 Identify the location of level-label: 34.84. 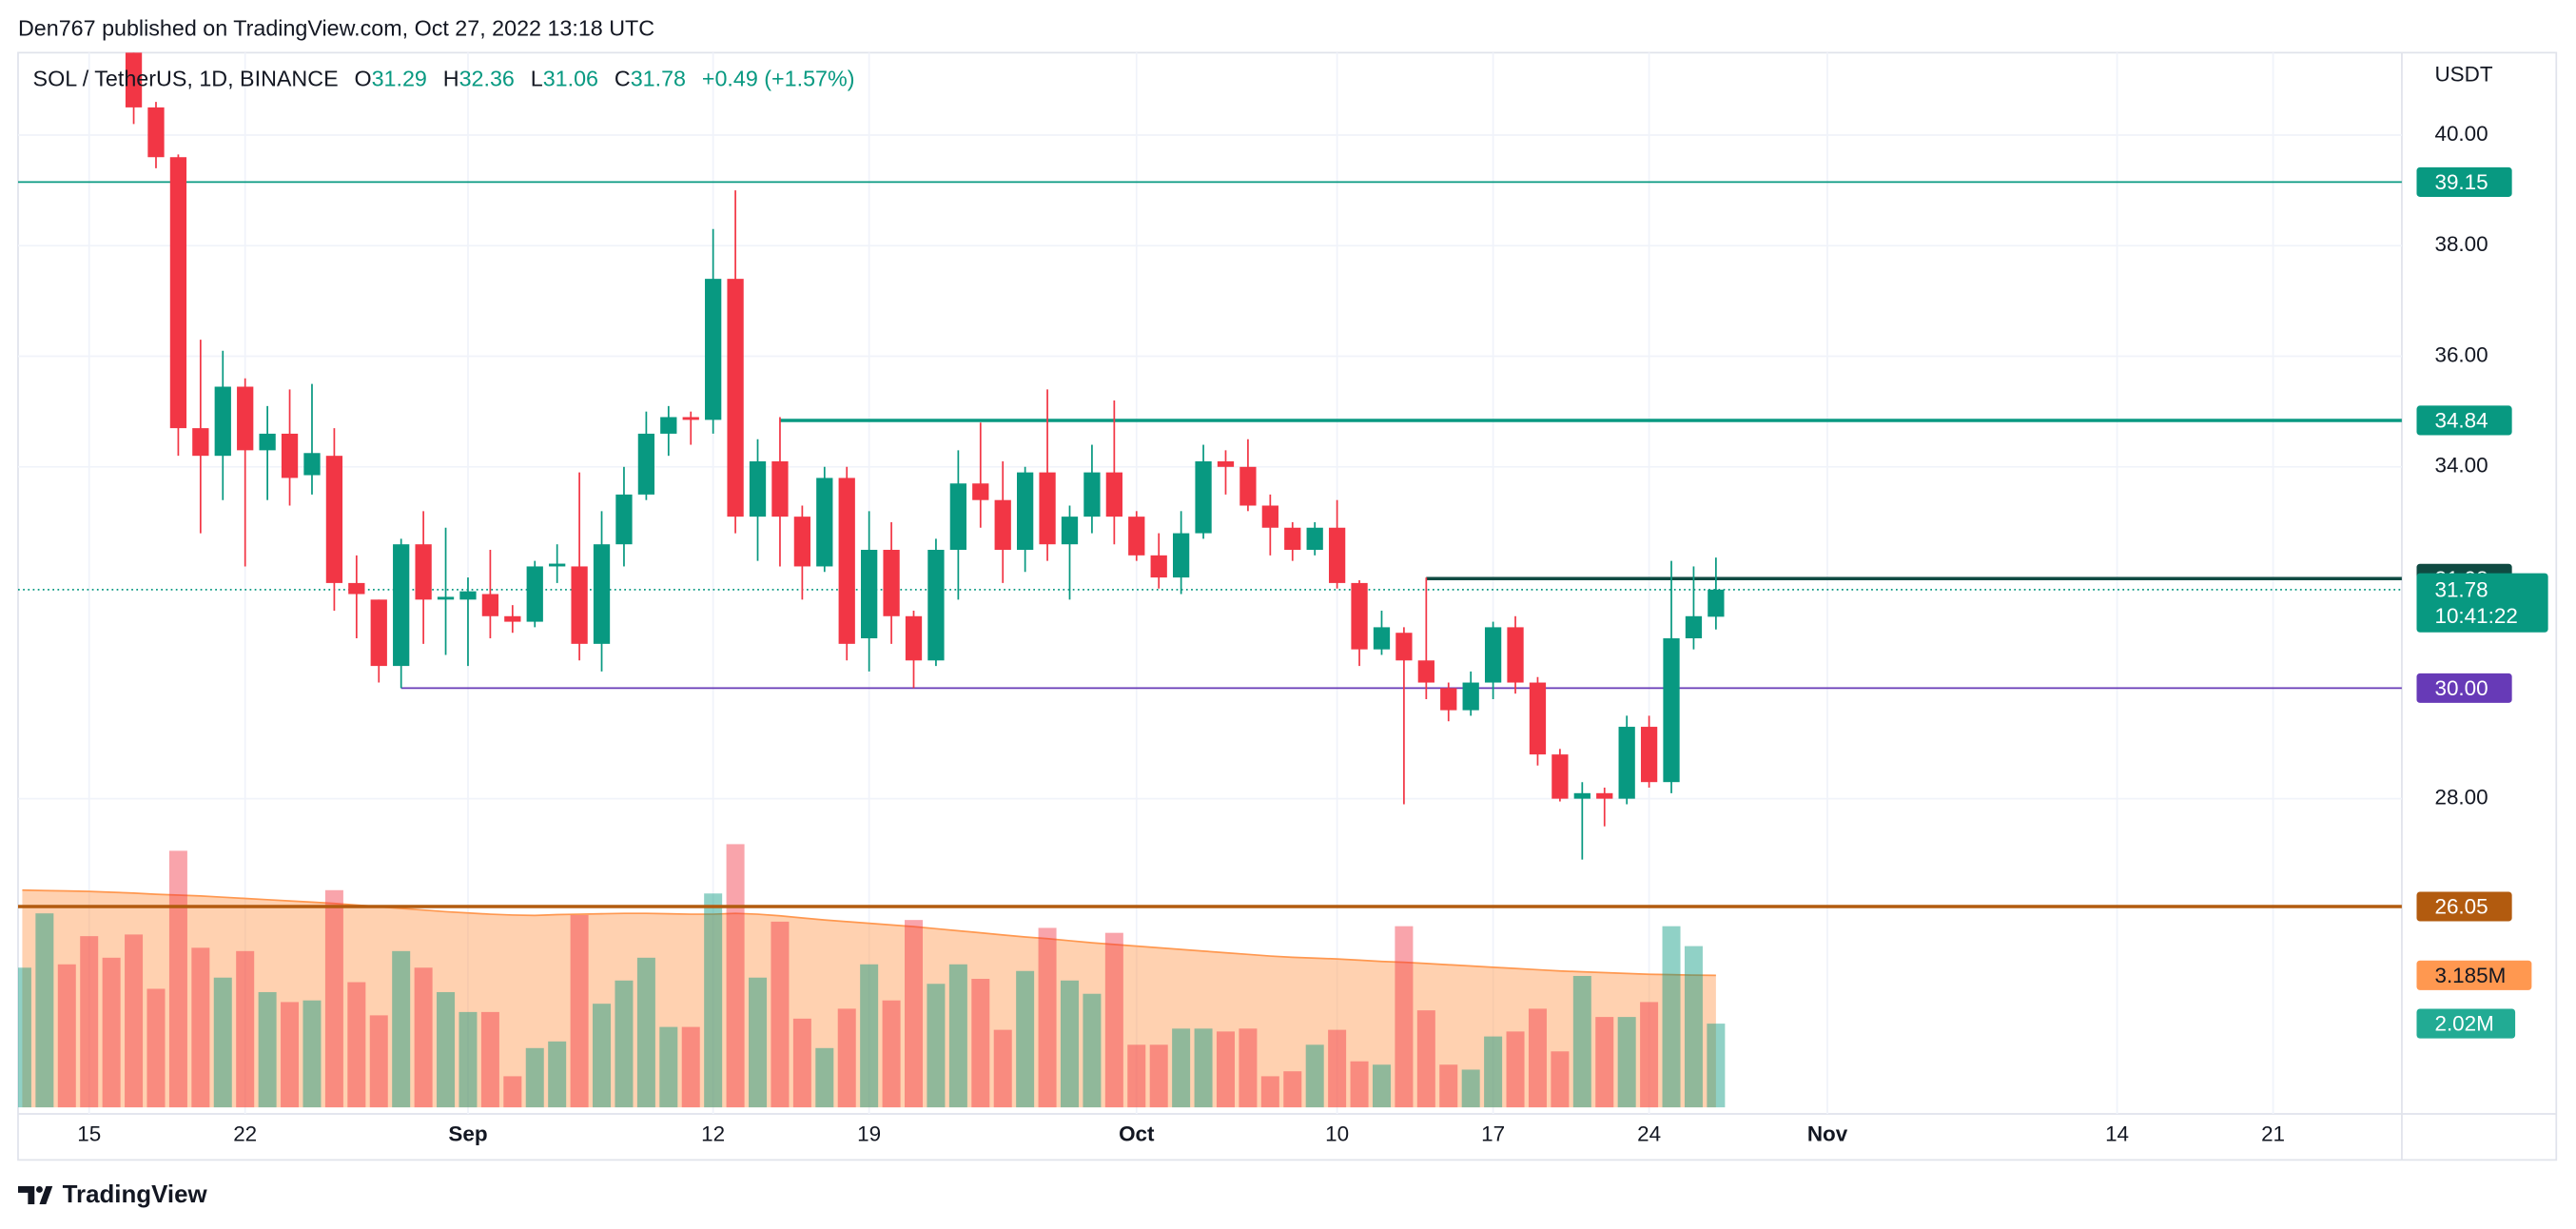
(2461, 421).